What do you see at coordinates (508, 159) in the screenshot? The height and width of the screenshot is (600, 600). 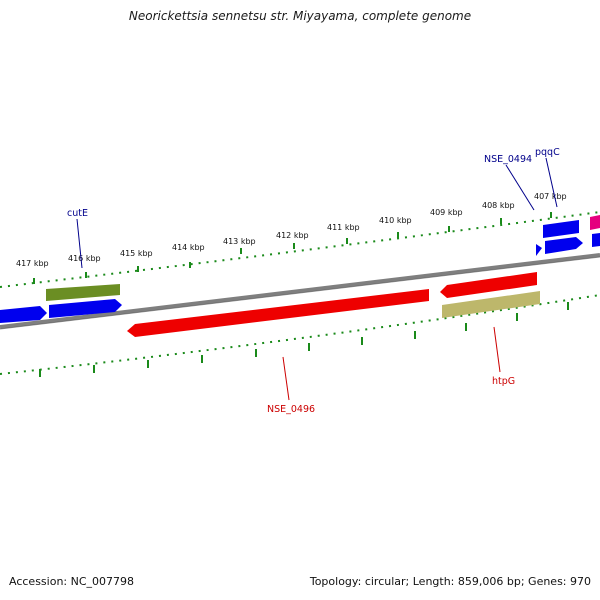 I see `gene-label-nse0494: NSE_0494` at bounding box center [508, 159].